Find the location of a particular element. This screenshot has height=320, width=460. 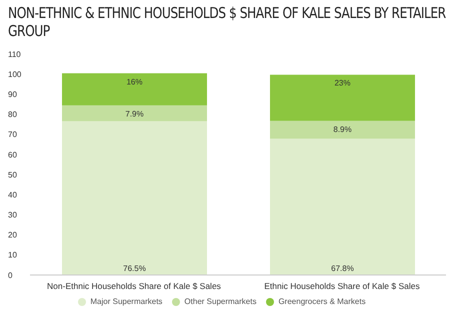

y-tick-label: 40 is located at coordinates (13, 195).